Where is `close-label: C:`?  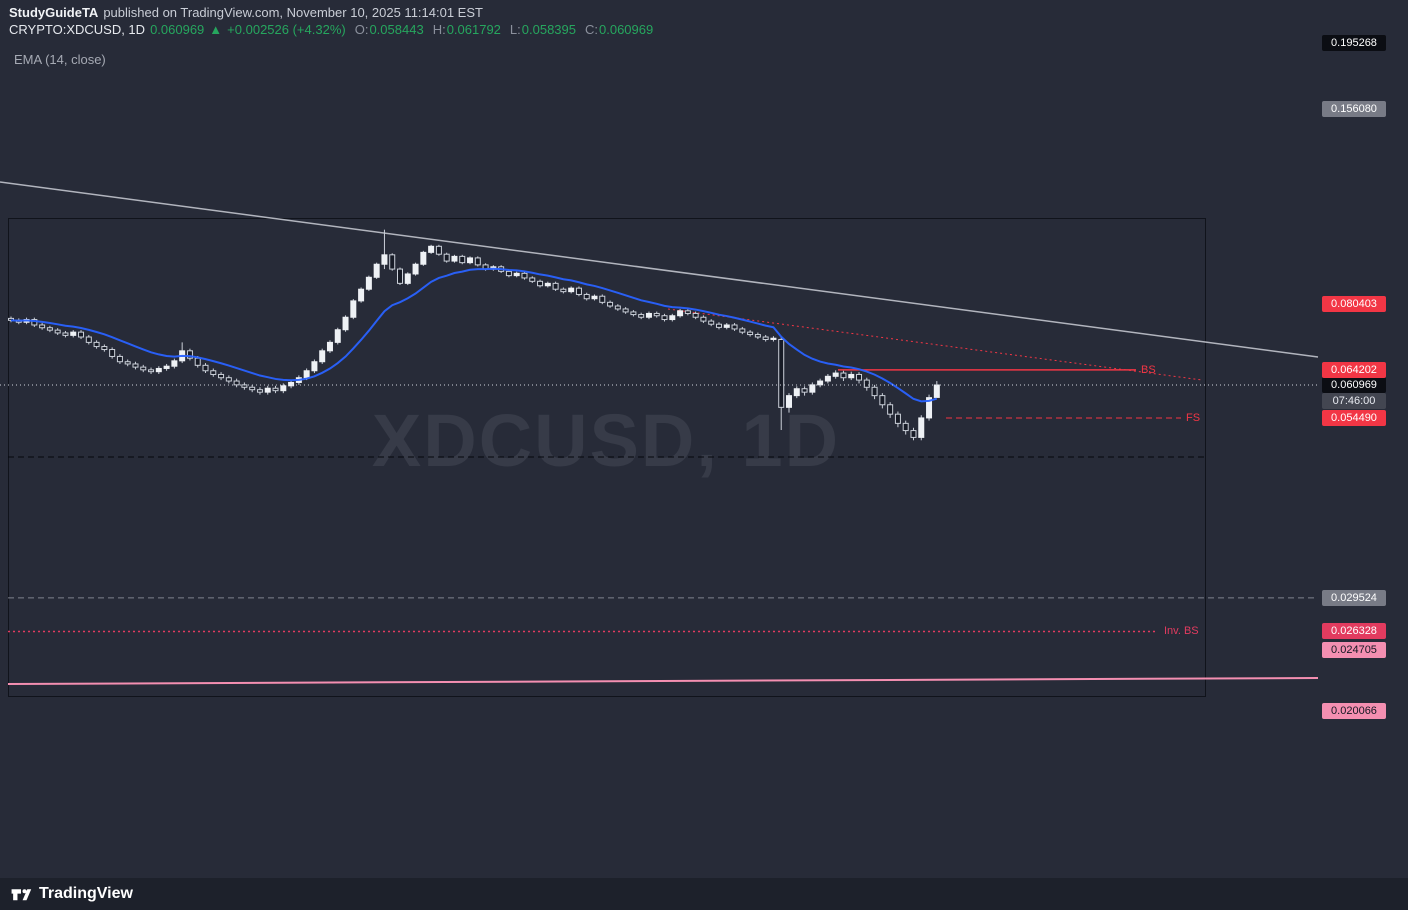
close-label: C: is located at coordinates (591, 29).